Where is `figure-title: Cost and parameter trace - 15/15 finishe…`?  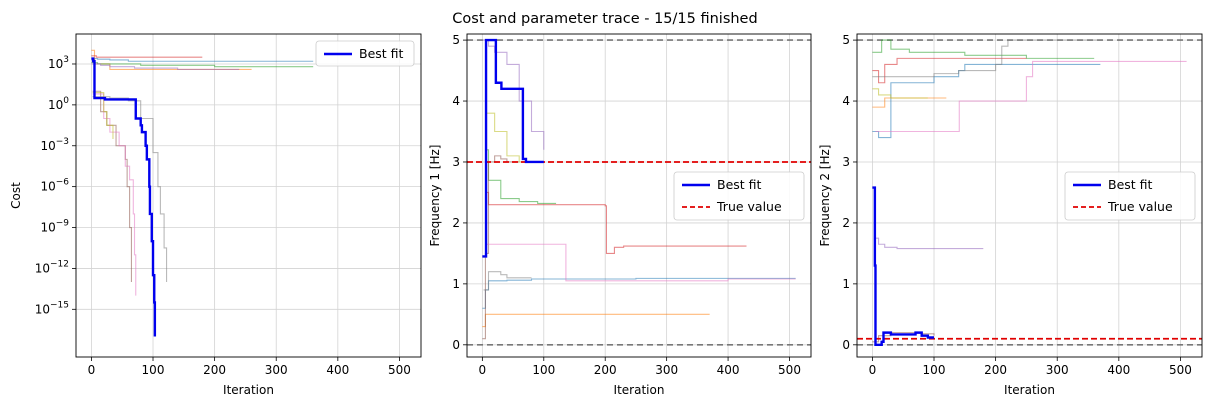
figure-title: Cost and parameter trace - 15/15 finishe… is located at coordinates (604, 19).